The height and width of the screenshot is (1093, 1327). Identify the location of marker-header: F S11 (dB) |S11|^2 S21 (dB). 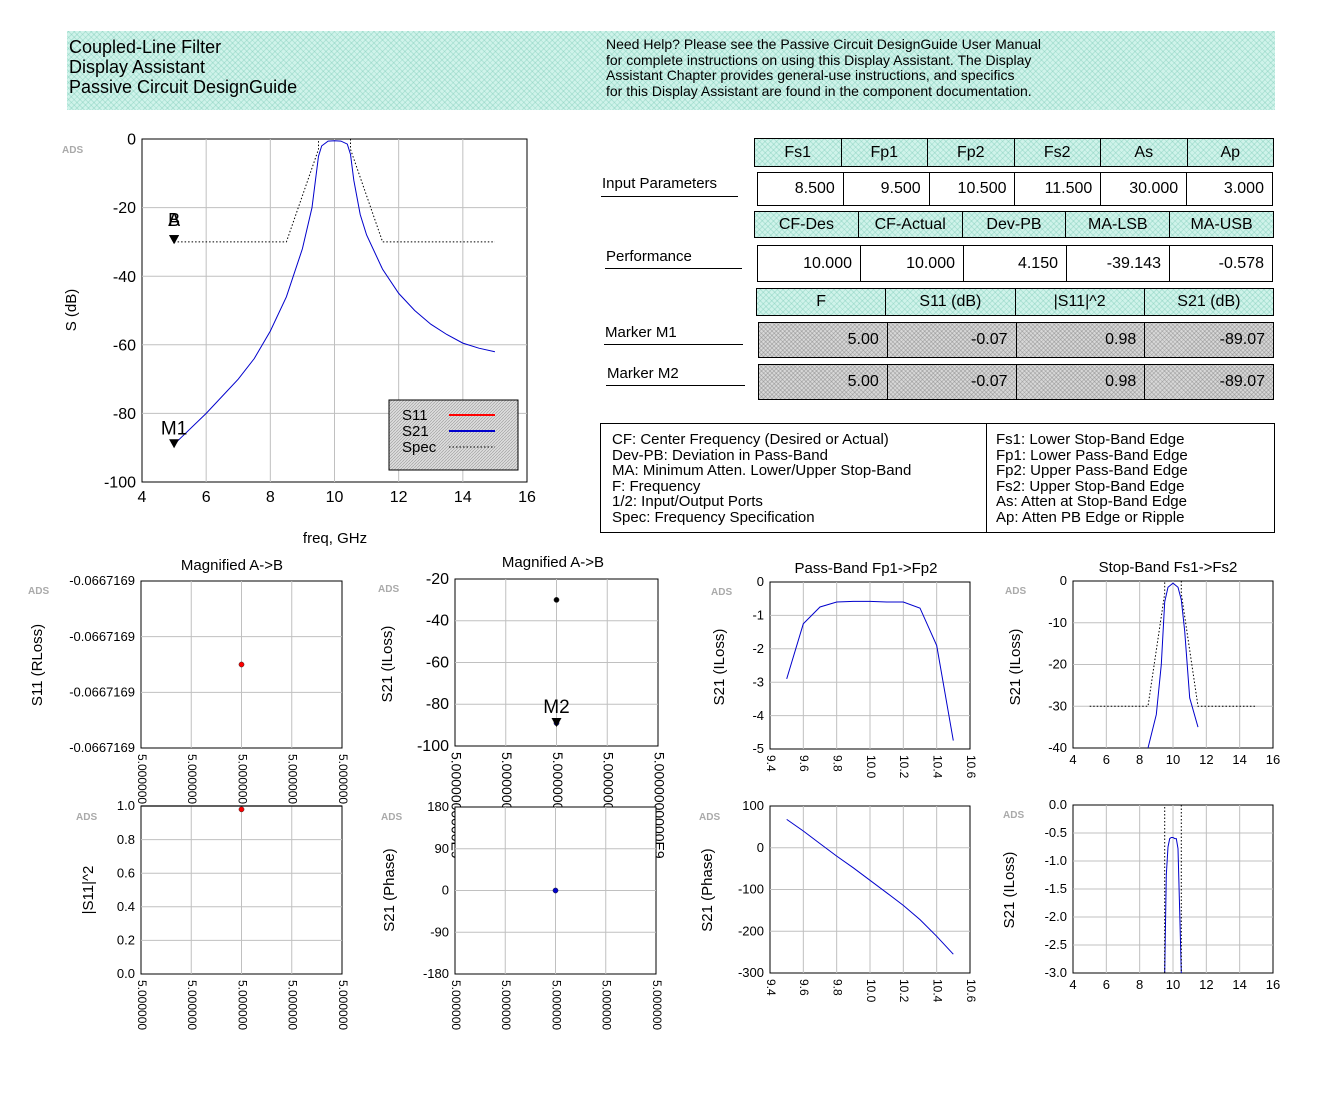
(1015, 302).